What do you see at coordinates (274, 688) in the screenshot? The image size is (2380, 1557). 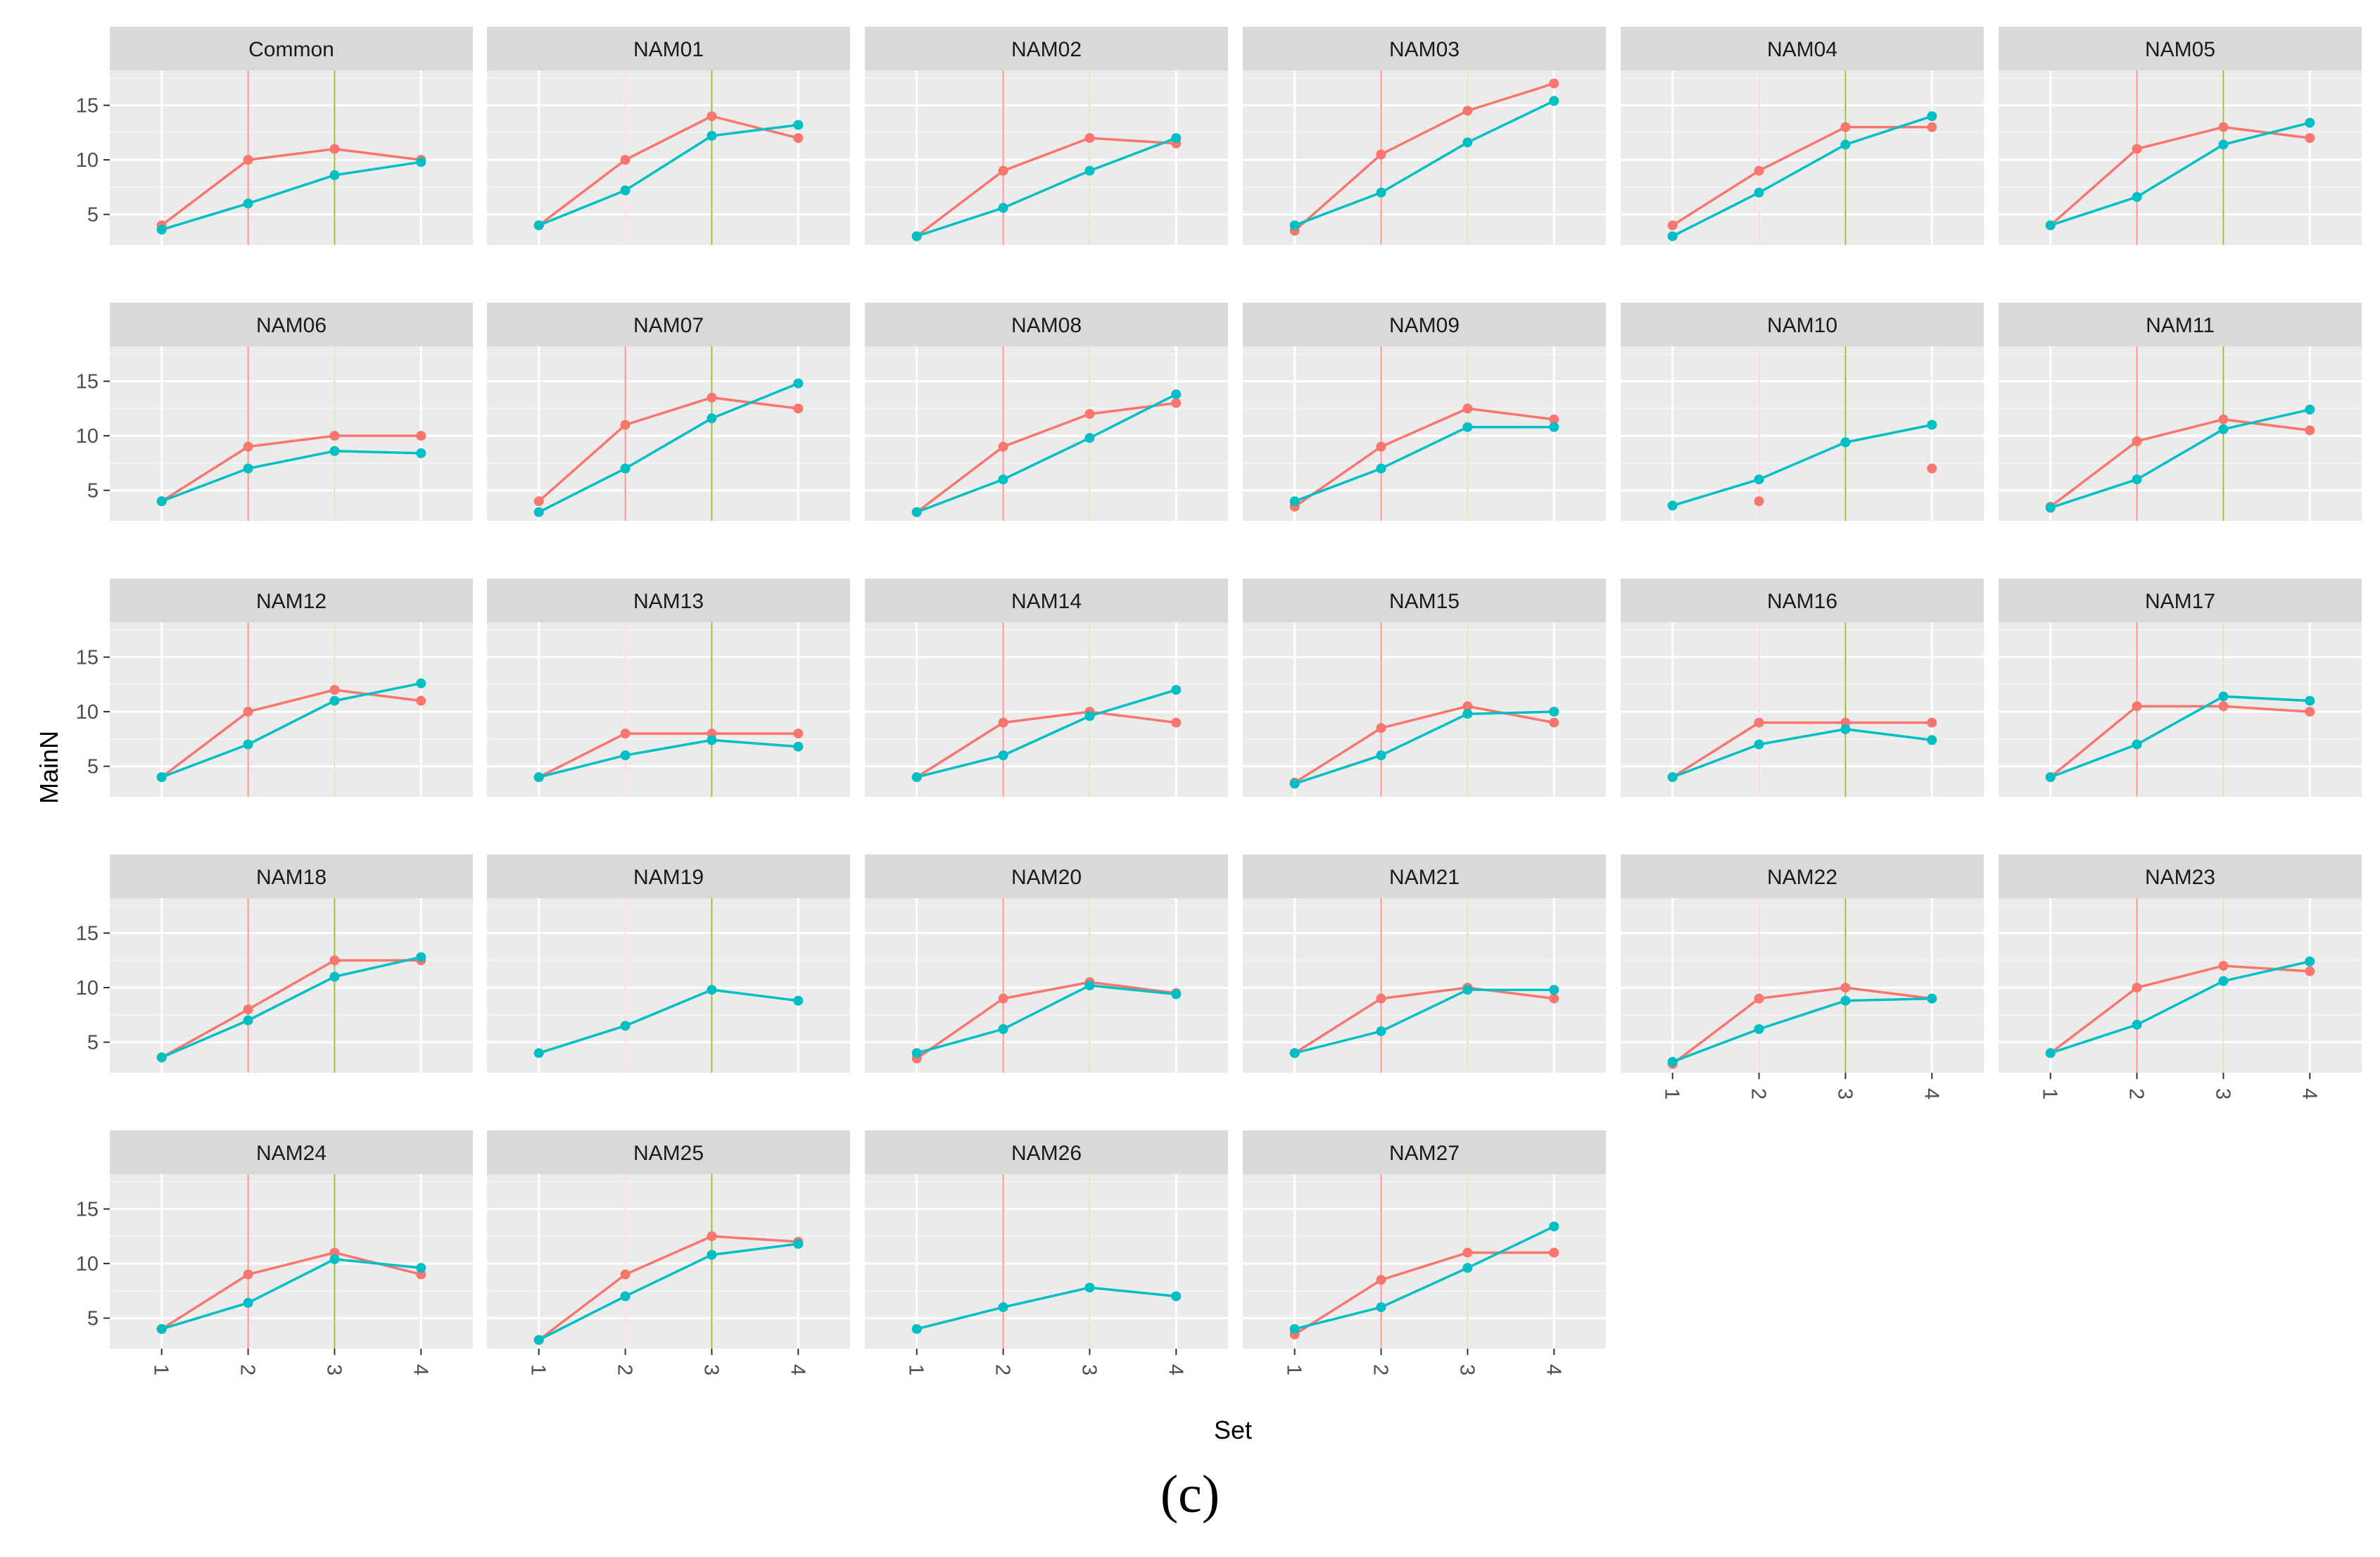 I see `panel: NAM12 5 10 15` at bounding box center [274, 688].